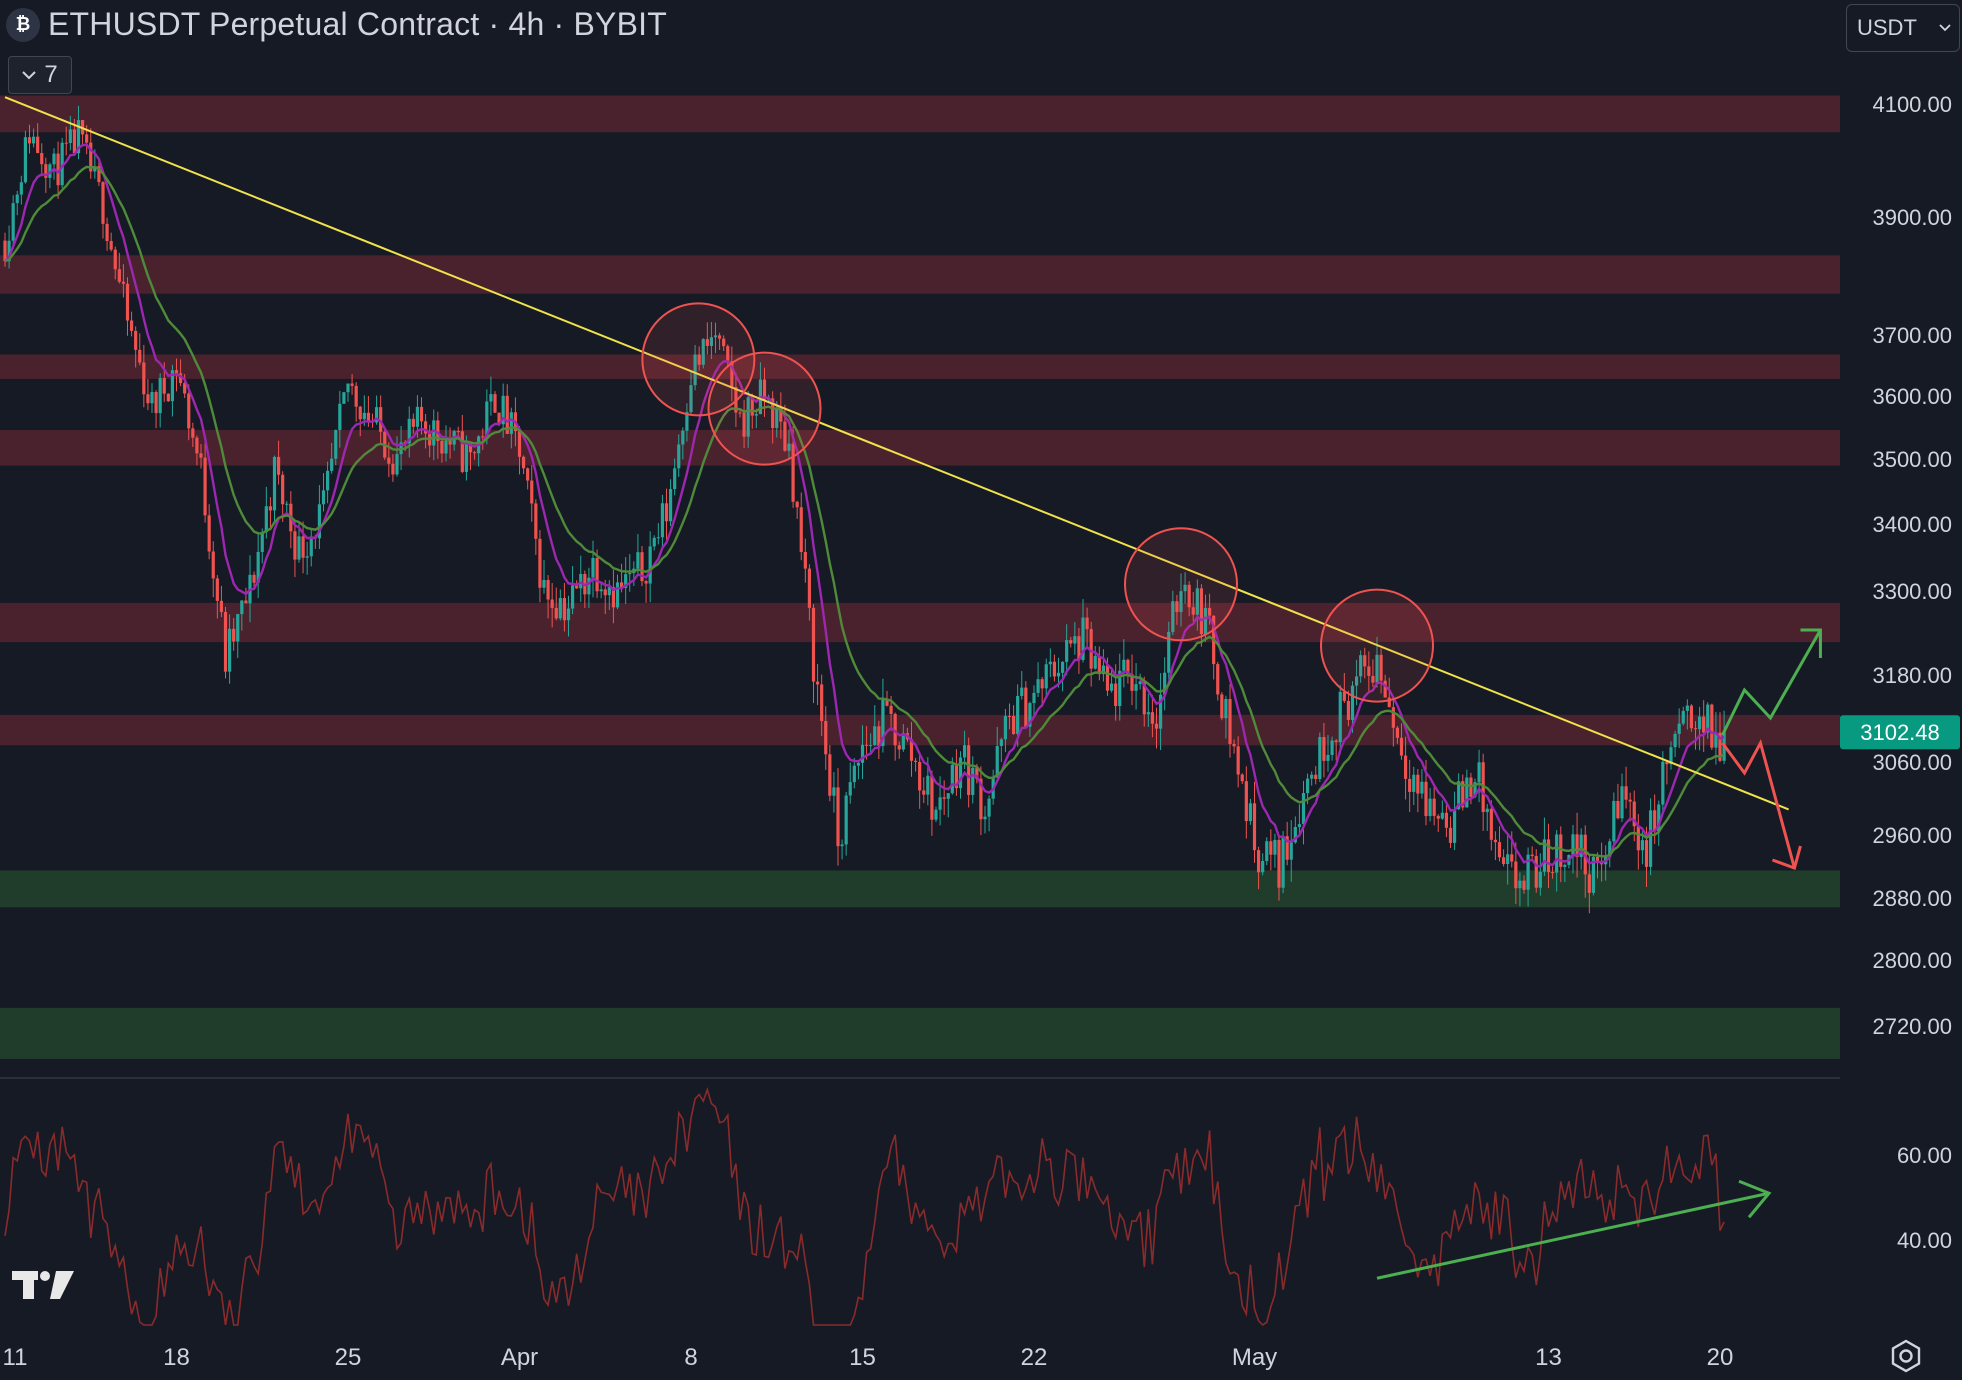  What do you see at coordinates (1811, 643) in the screenshot?
I see `bullish-arrow-head` at bounding box center [1811, 643].